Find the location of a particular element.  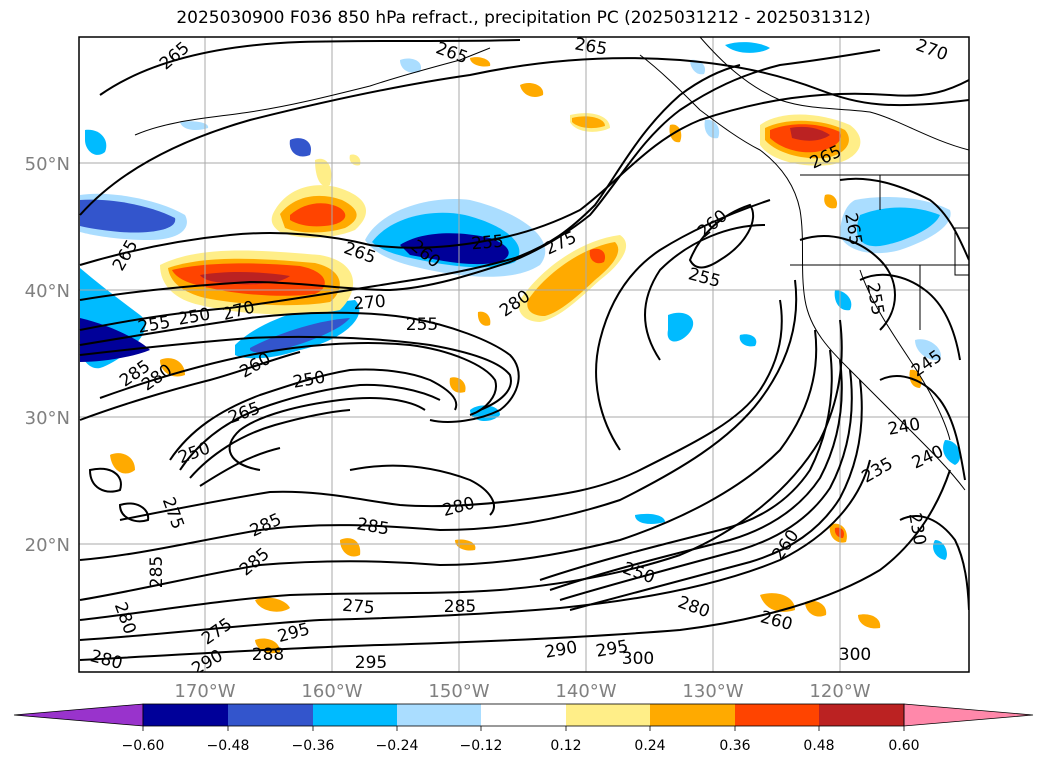

lon-label: 120°W is located at coordinates (839, 691).